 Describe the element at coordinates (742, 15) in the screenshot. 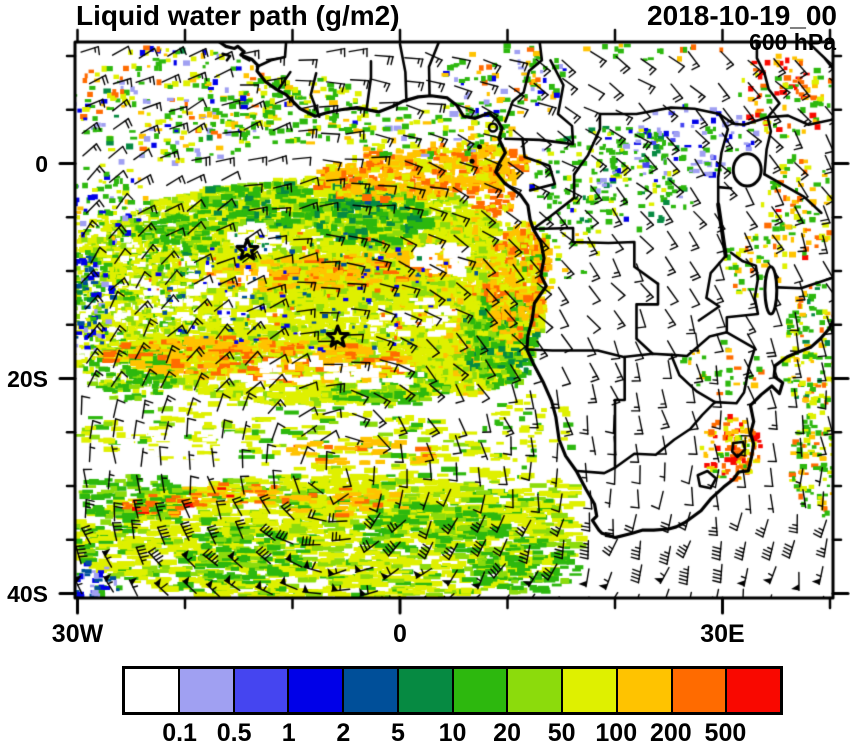

I see `valid-datetime: 2018-10-19_00` at that location.